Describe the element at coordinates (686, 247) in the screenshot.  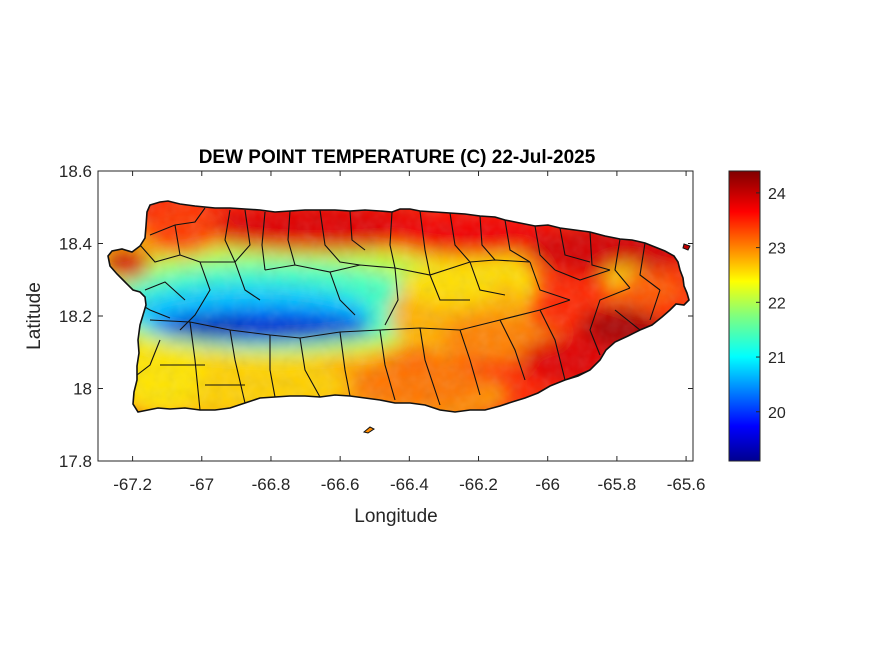
I see `islet-east` at that location.